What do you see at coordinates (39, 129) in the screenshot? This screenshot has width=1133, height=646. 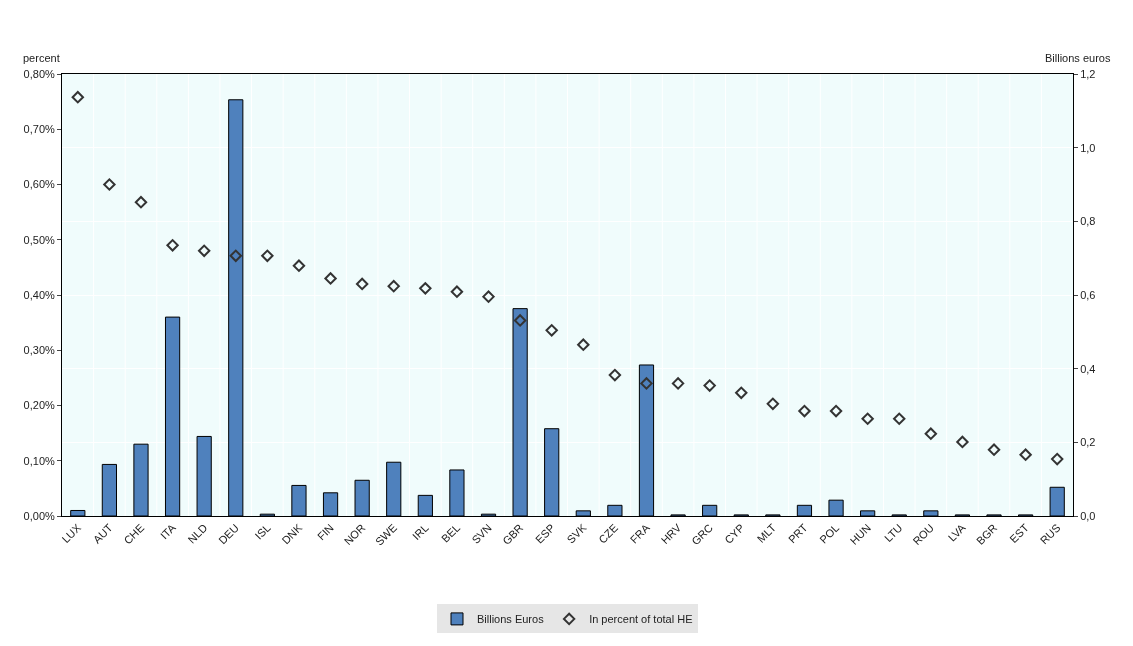 I see `y-tick-label: 0,70%` at bounding box center [39, 129].